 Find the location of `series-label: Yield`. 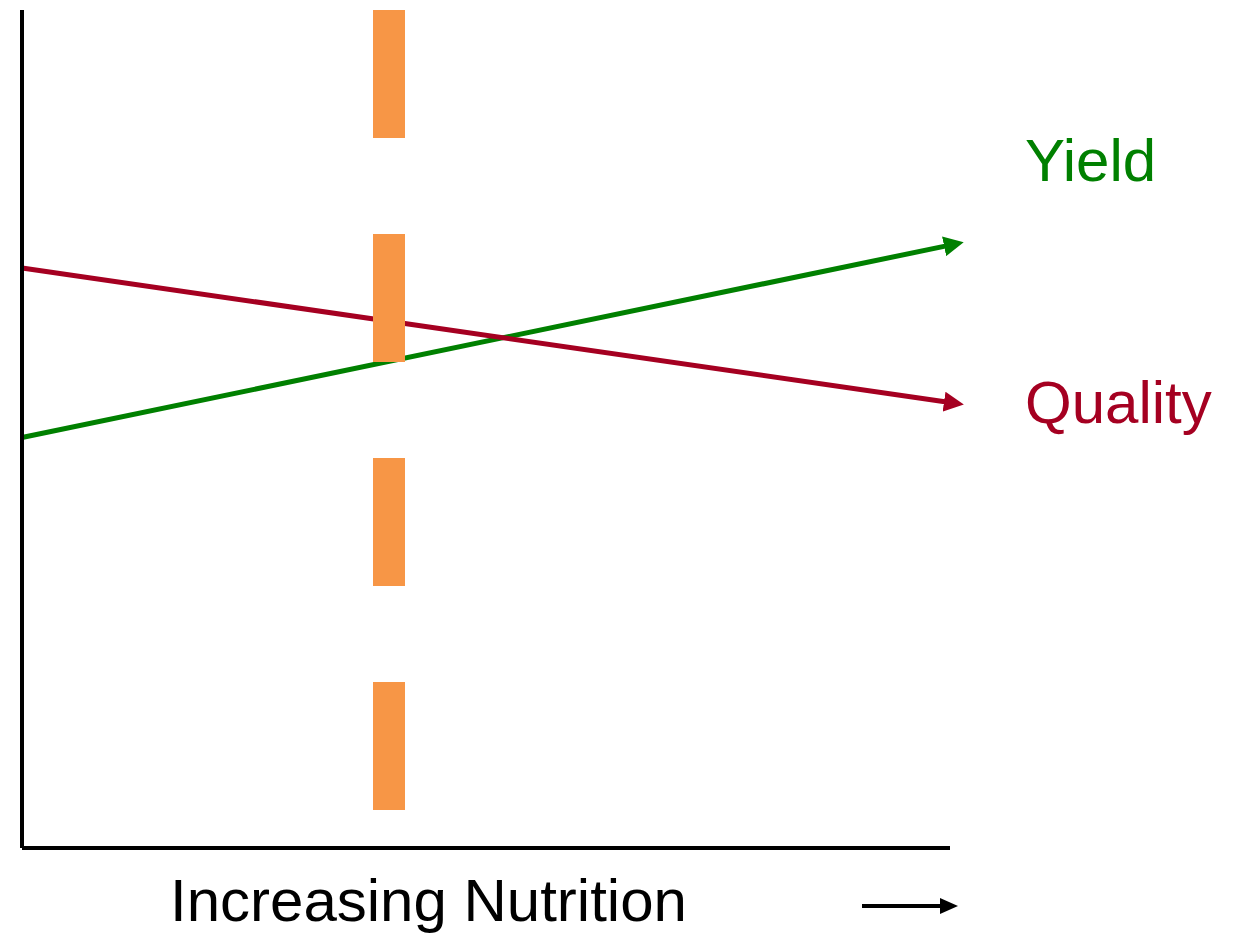

series-label: Yield is located at coordinates (1091, 160).